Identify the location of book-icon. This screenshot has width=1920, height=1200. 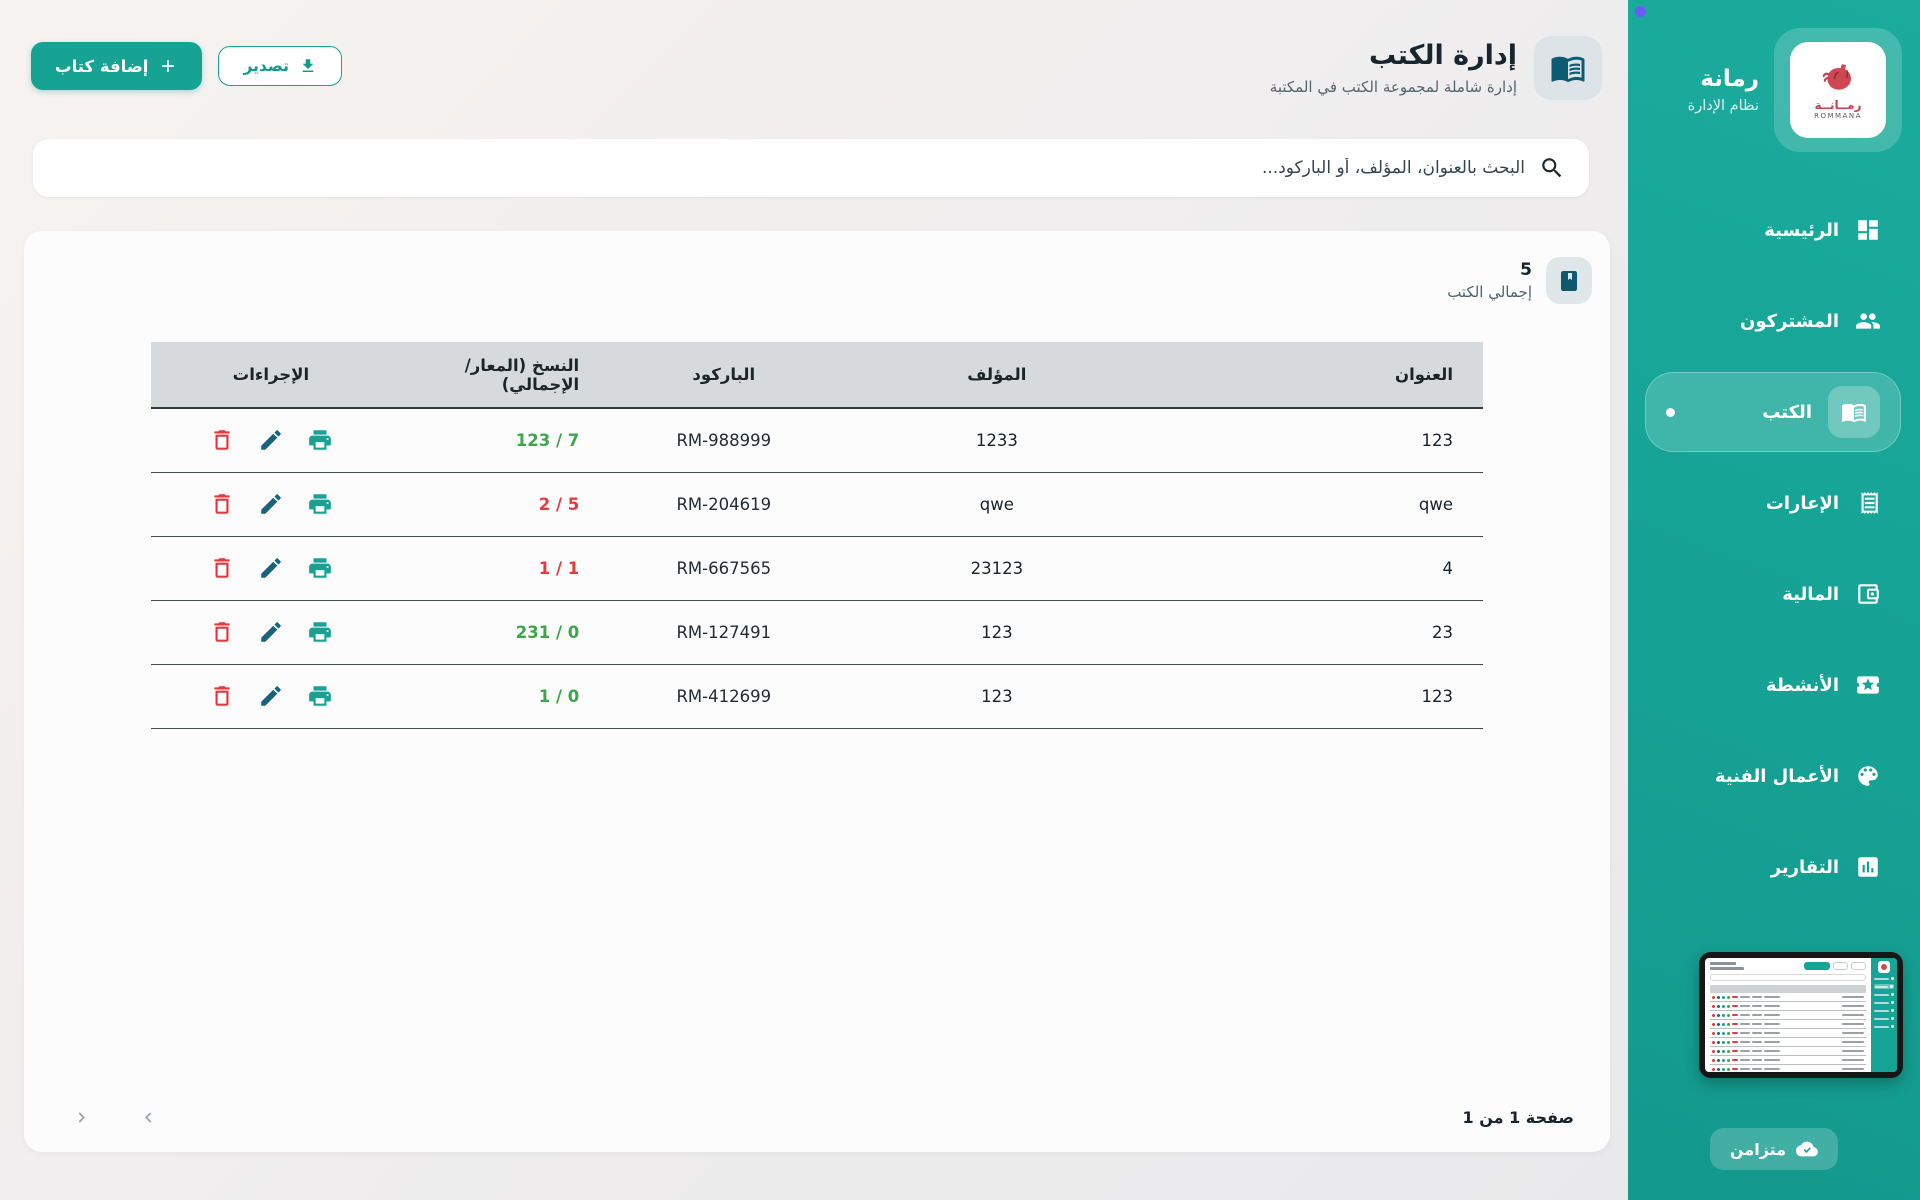
(1854, 412).